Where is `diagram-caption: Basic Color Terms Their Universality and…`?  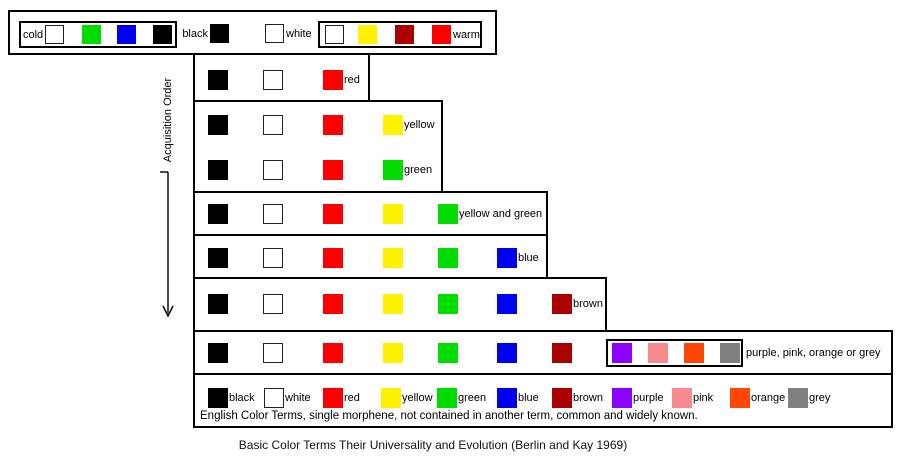 diagram-caption: Basic Color Terms Their Universality and… is located at coordinates (433, 445).